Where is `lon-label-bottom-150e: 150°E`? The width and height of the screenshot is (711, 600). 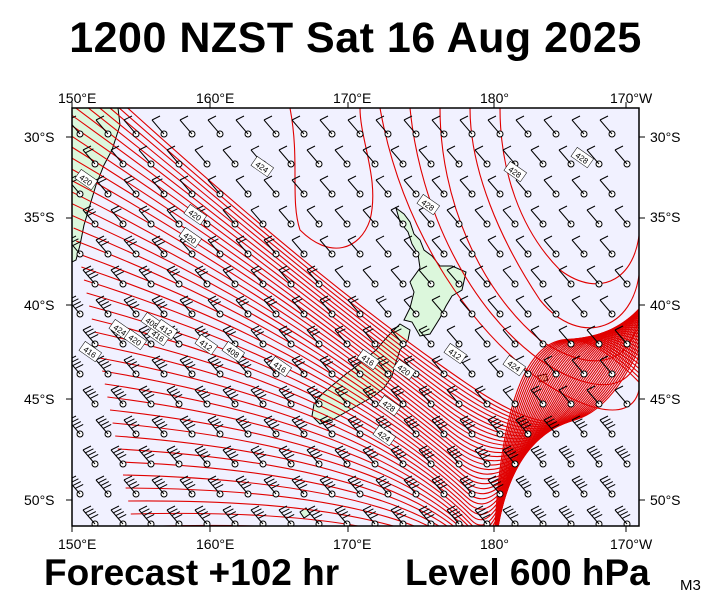
lon-label-bottom-150e: 150°E is located at coordinates (77, 544).